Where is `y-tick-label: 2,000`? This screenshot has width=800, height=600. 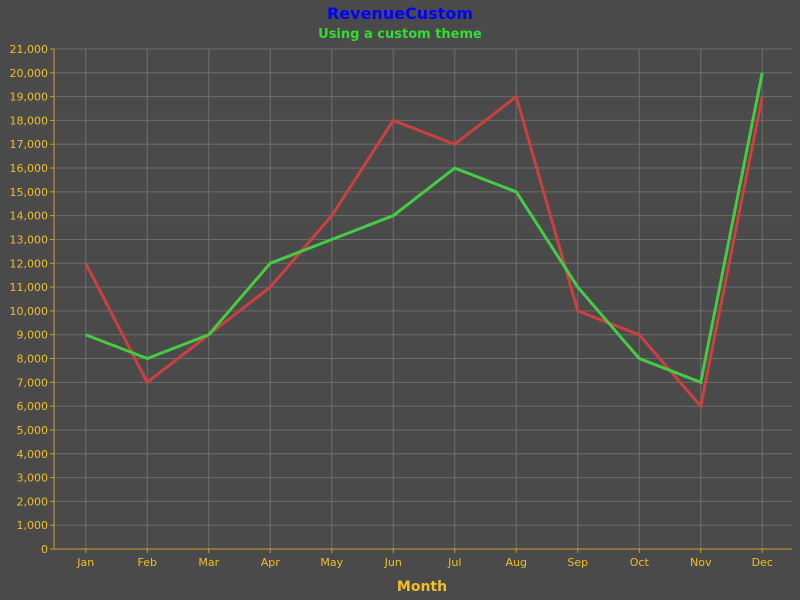 y-tick-label: 2,000 is located at coordinates (33, 501).